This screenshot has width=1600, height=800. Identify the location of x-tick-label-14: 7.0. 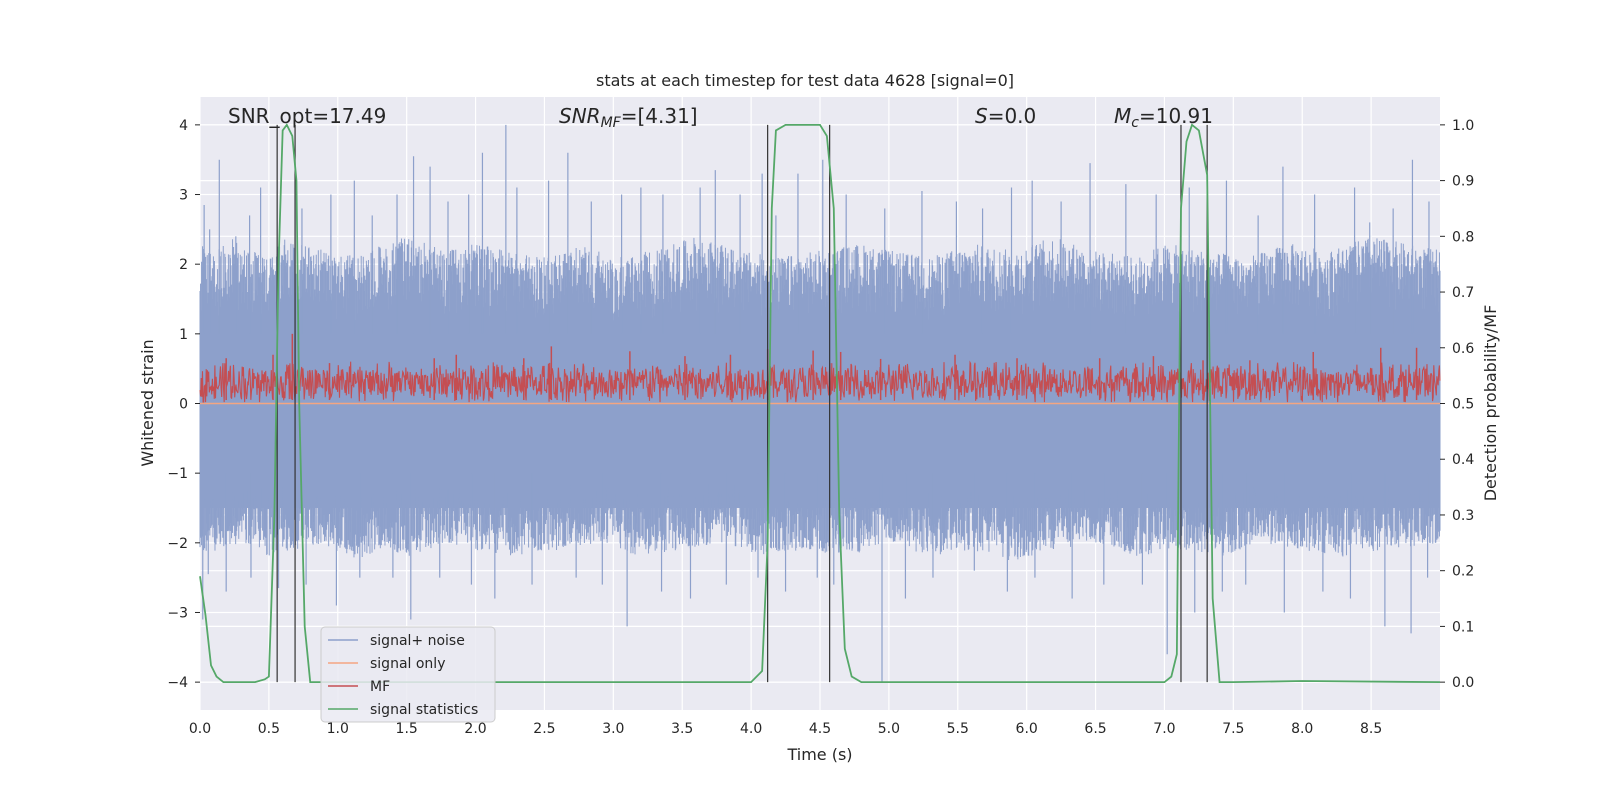
(1164, 729).